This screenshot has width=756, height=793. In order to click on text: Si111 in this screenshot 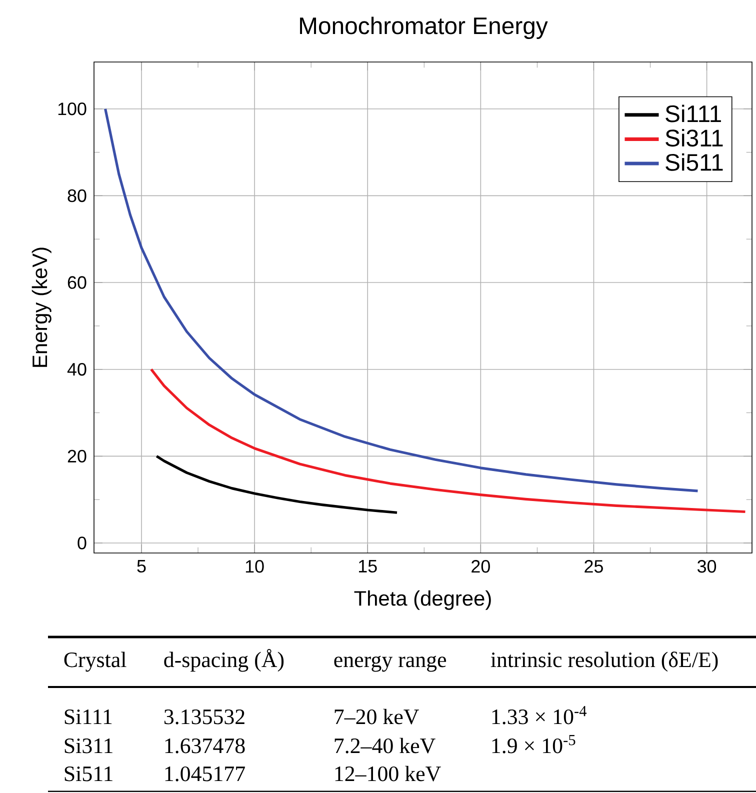, I will do `click(88, 717)`.